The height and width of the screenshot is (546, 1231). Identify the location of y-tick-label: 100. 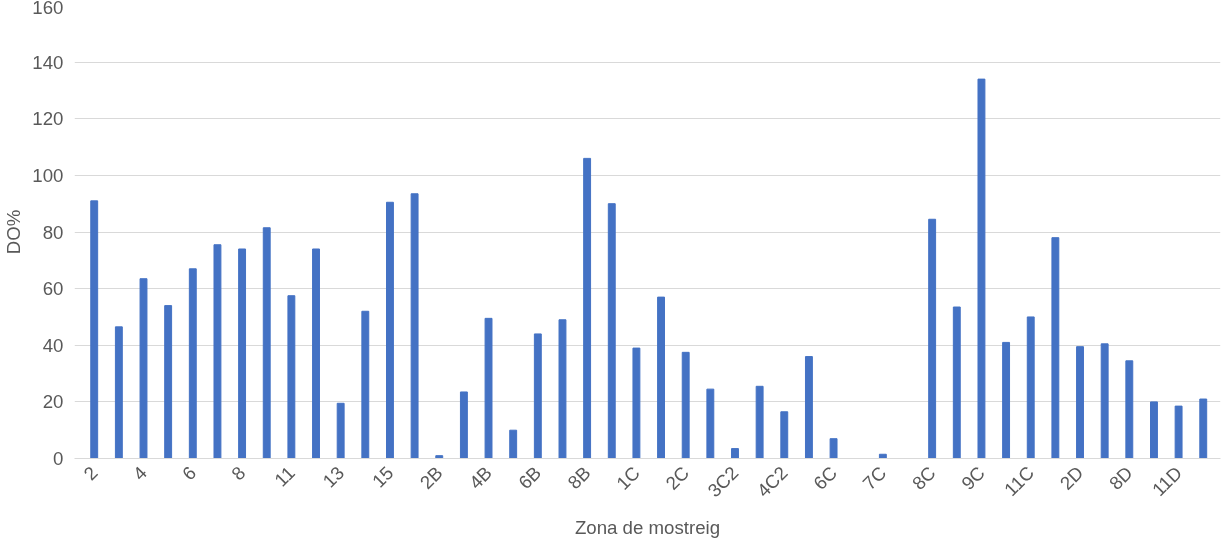
(48, 175).